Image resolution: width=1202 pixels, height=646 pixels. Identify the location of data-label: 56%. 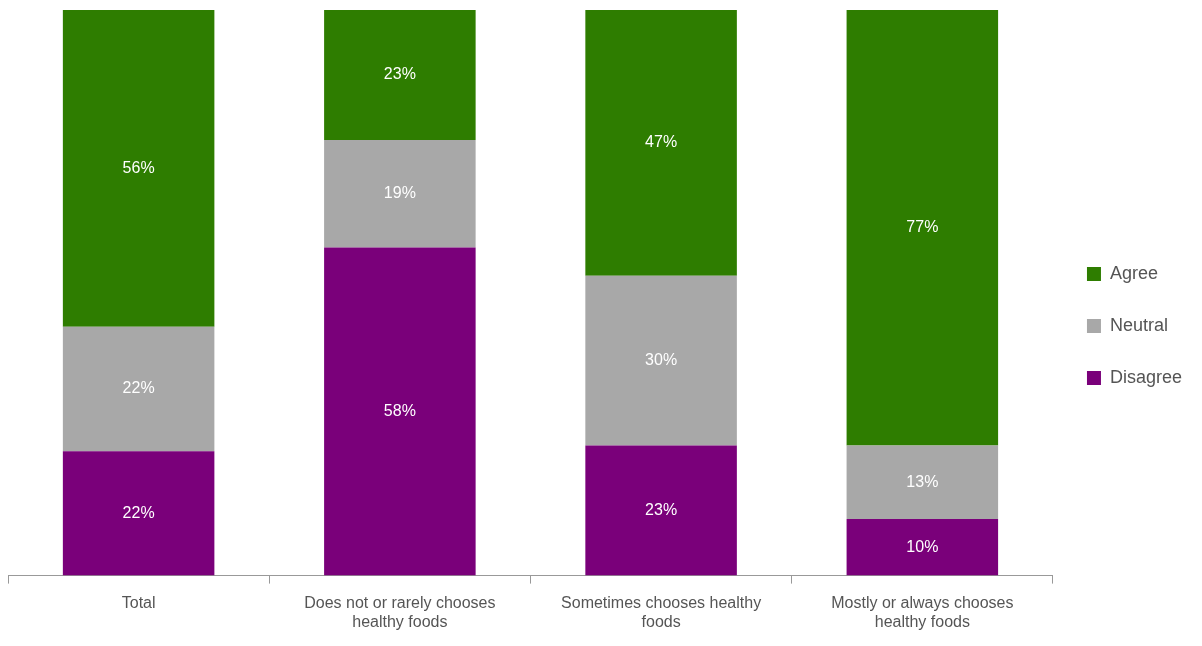
(138, 167).